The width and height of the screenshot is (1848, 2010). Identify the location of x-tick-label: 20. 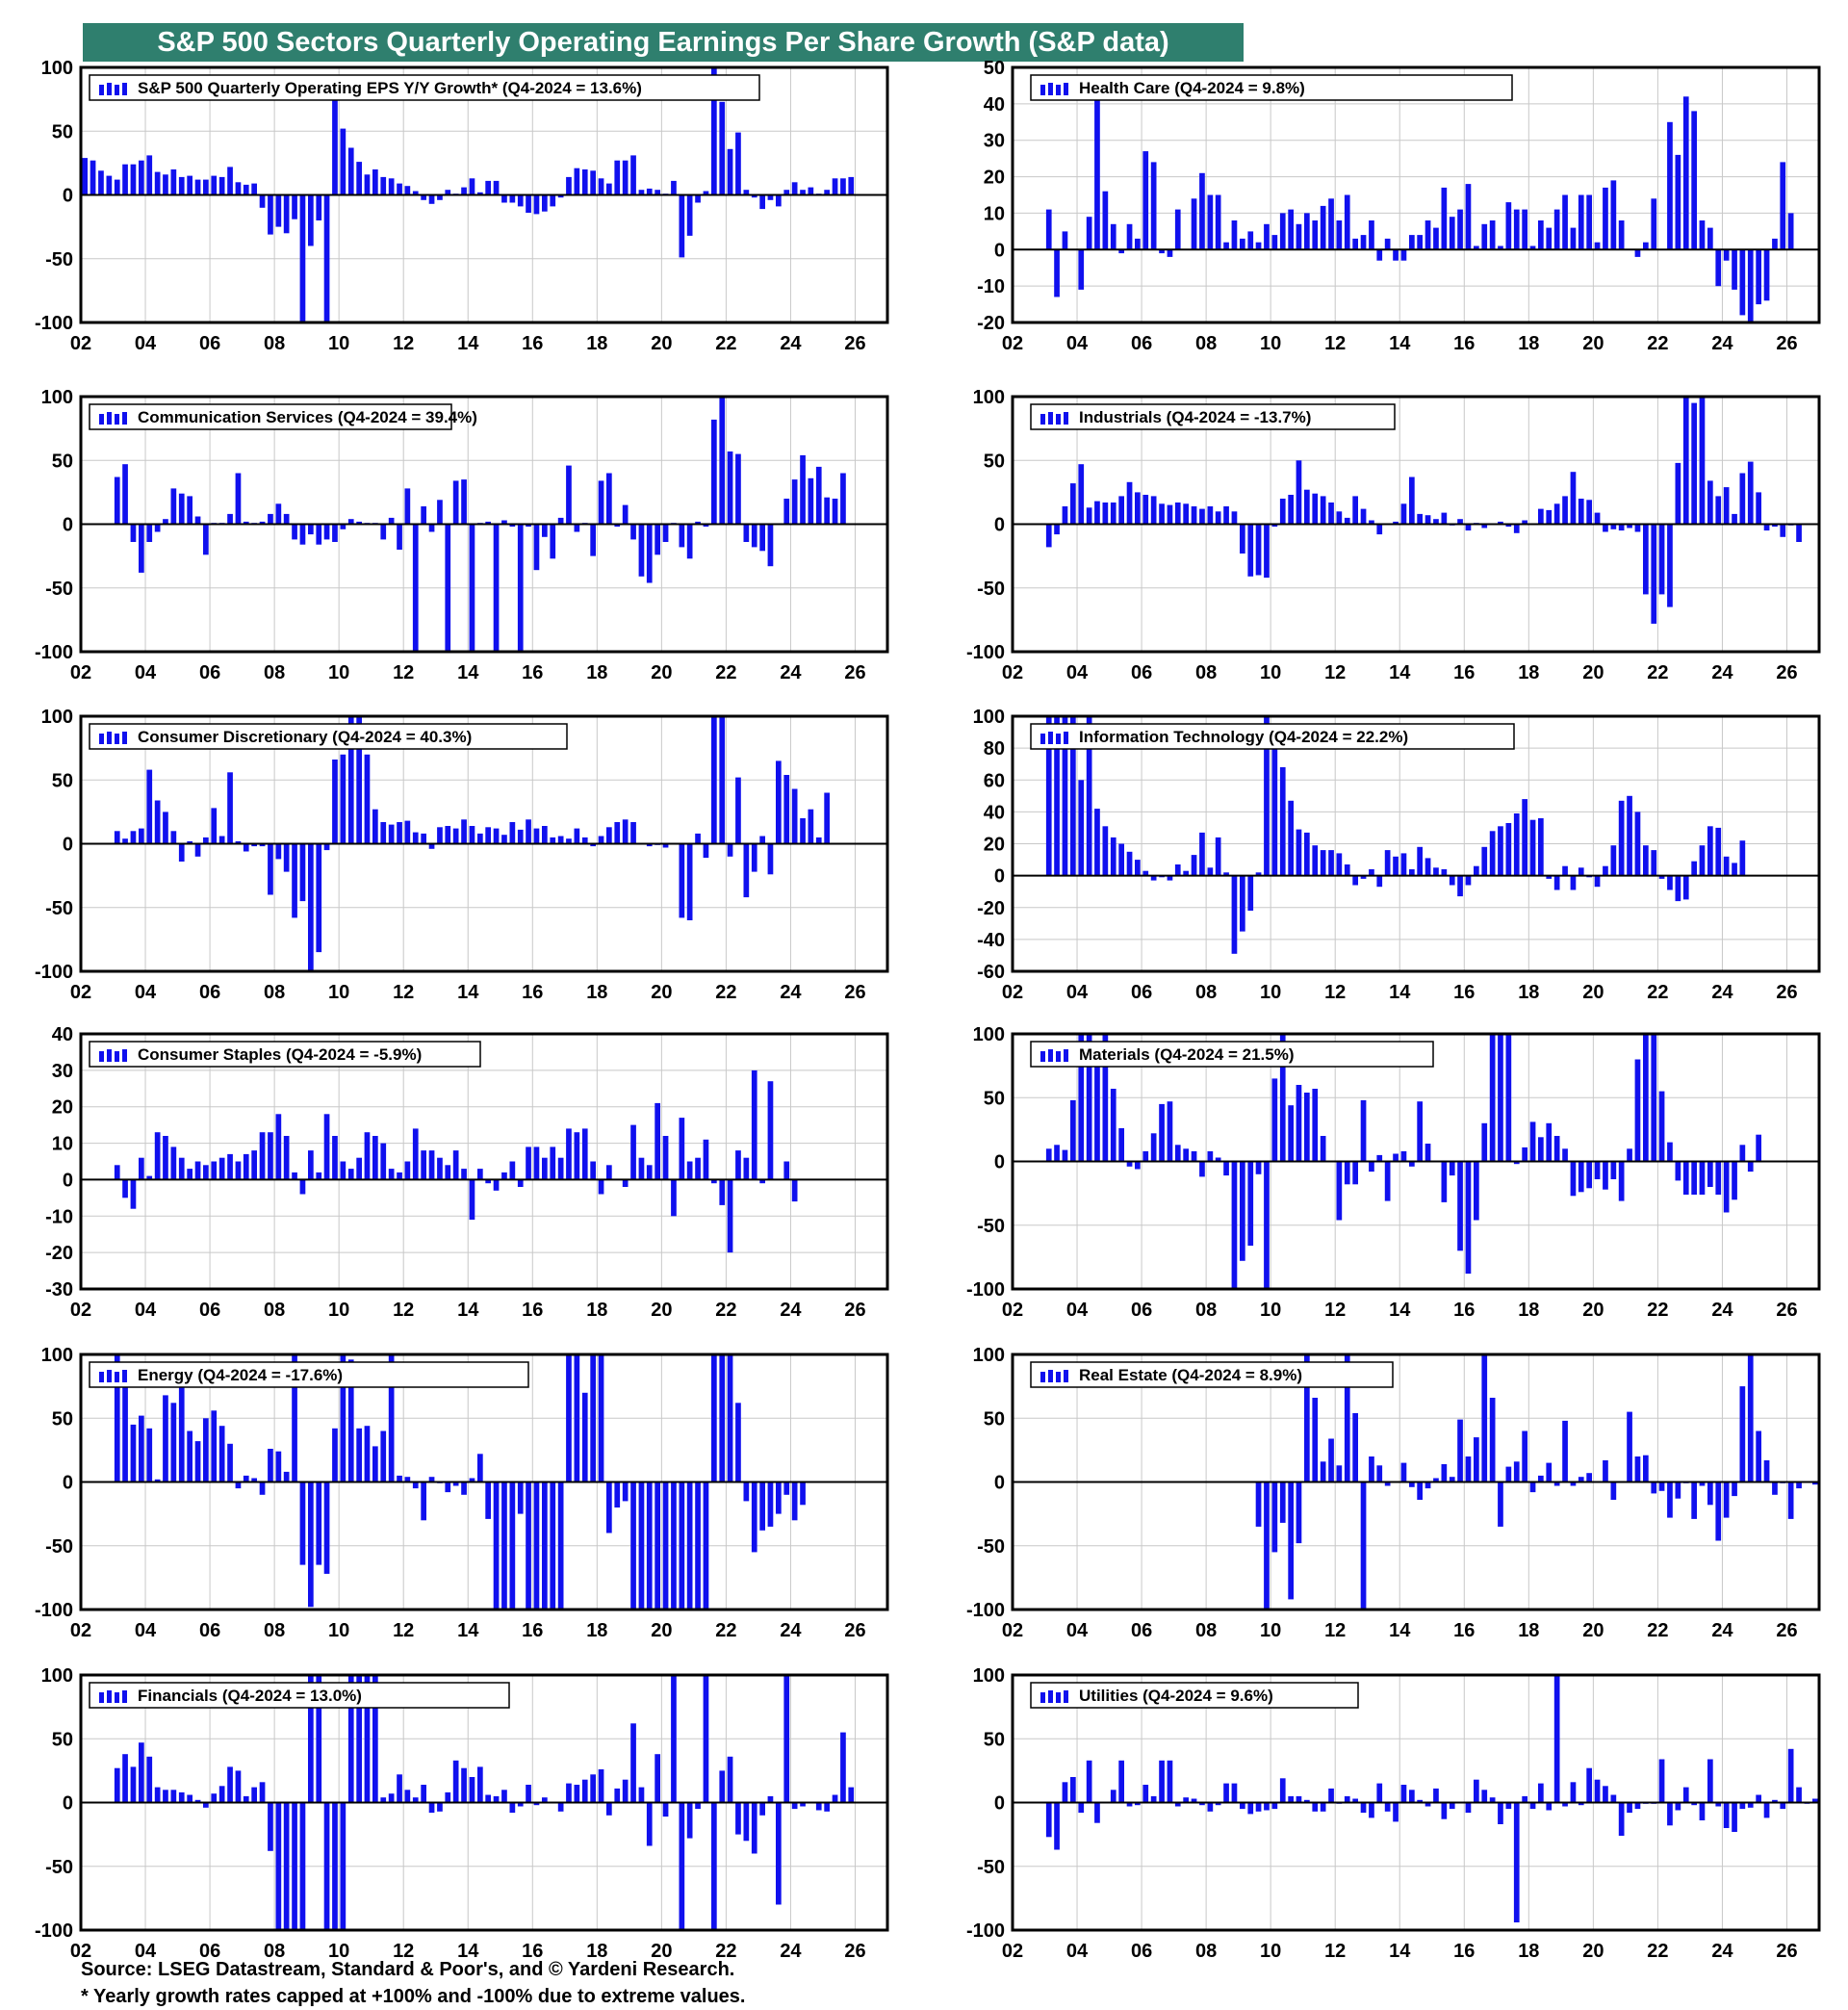
(1593, 1631).